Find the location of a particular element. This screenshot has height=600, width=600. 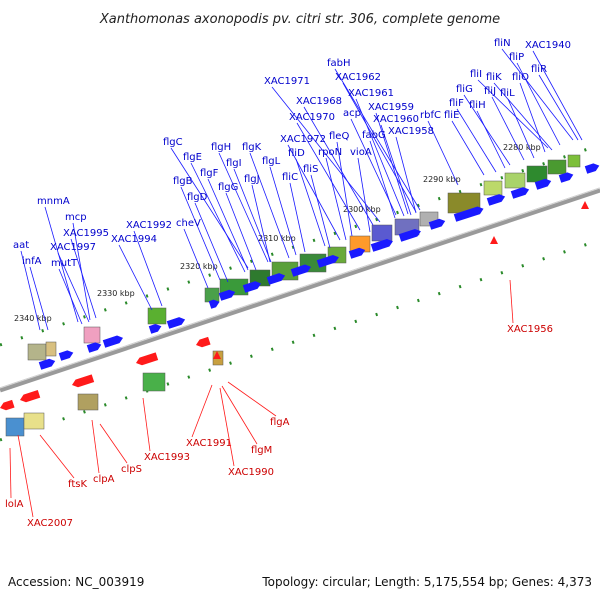

forward-gene-label: flgL is located at coordinates (271, 161).